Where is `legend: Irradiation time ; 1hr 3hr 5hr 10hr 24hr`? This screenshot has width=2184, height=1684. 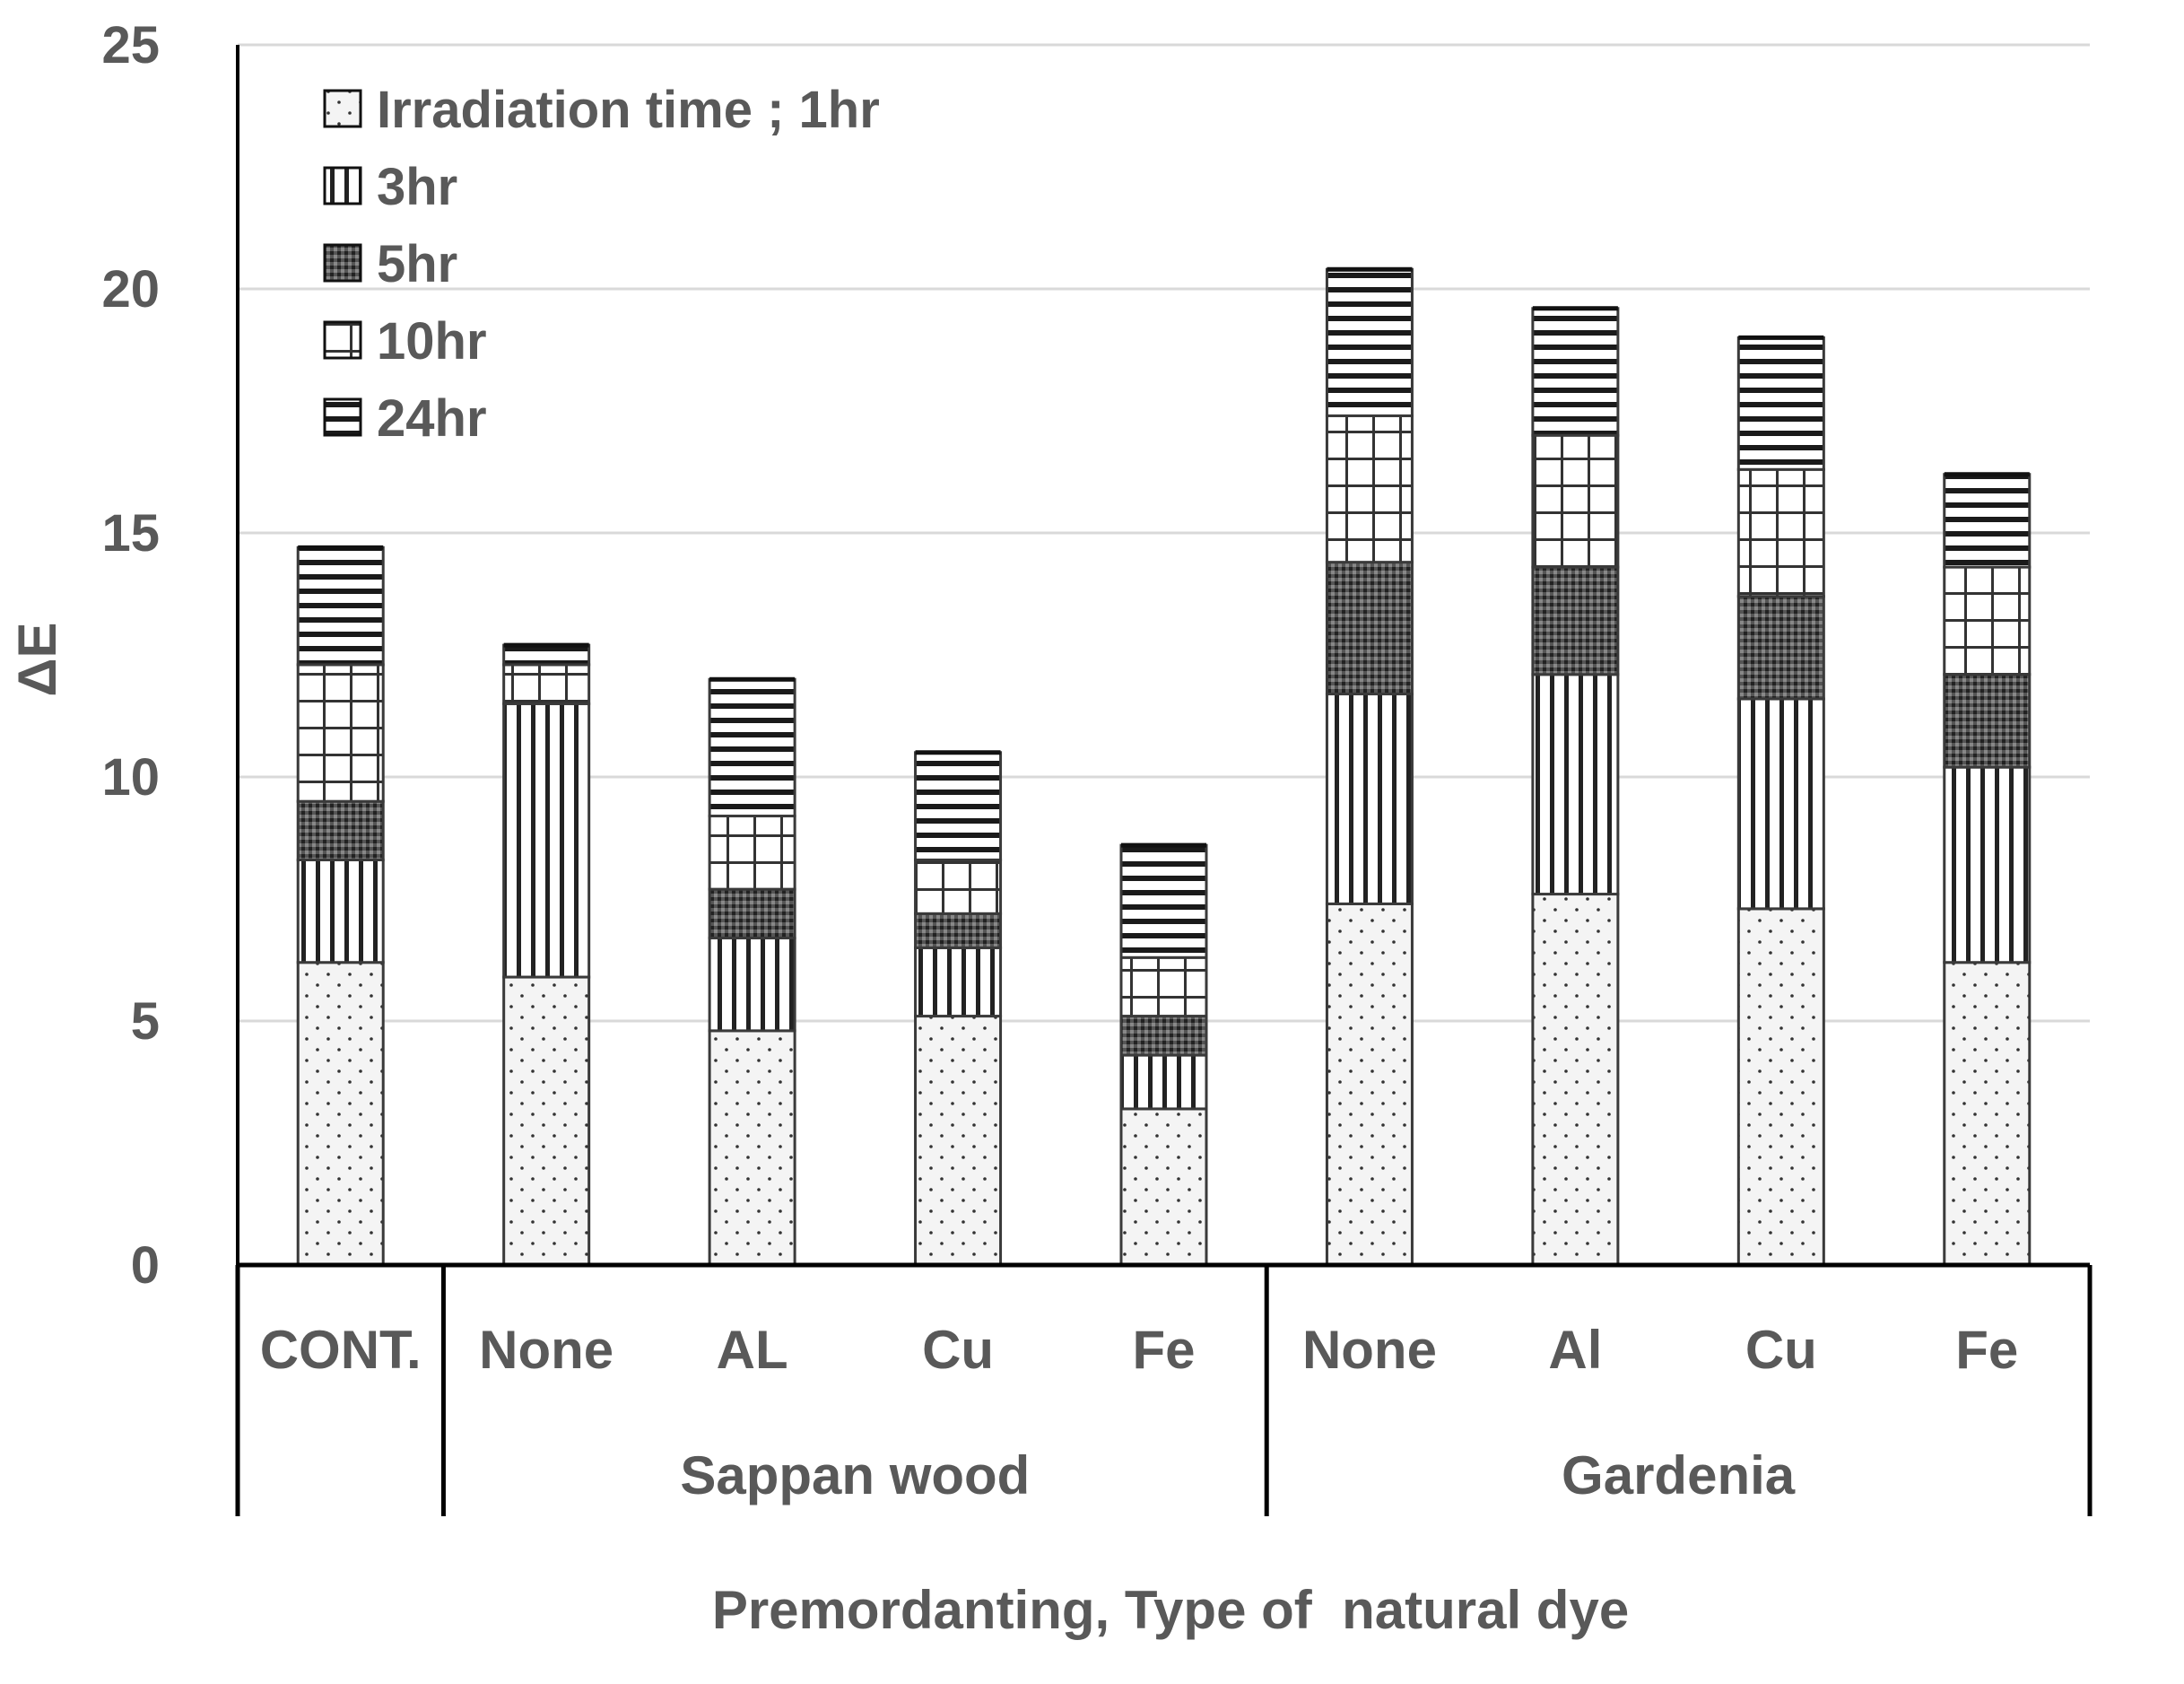
legend: Irradiation time ; 1hr 3hr 5hr 10hr 24hr is located at coordinates (601, 264).